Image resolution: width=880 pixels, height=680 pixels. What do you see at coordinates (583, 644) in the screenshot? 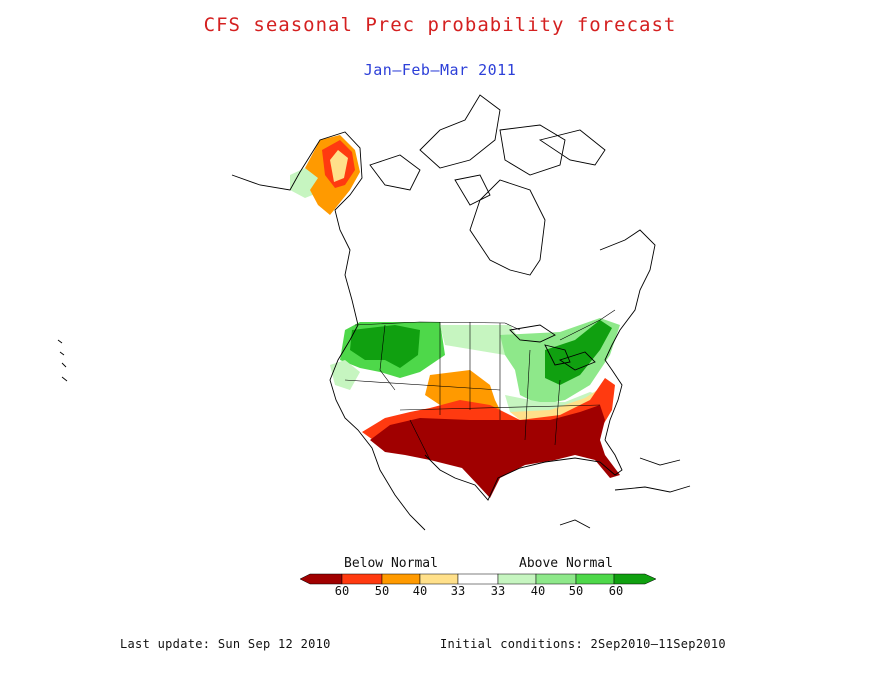
I see `initial-conditions-text: Initial conditions: 2Sep2010—11Sep2010` at bounding box center [583, 644].